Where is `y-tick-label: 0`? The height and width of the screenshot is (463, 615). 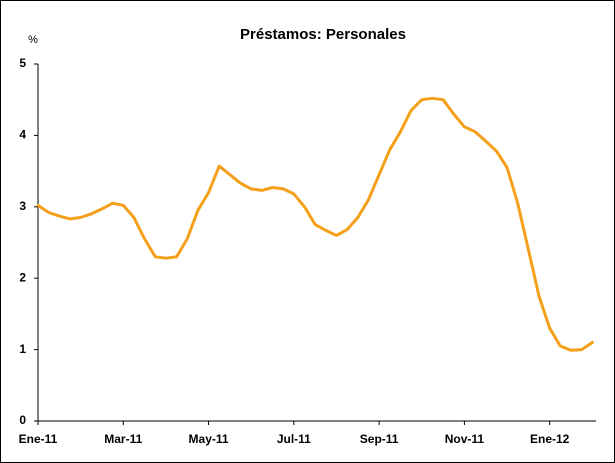
y-tick-label: 0 is located at coordinates (22, 420).